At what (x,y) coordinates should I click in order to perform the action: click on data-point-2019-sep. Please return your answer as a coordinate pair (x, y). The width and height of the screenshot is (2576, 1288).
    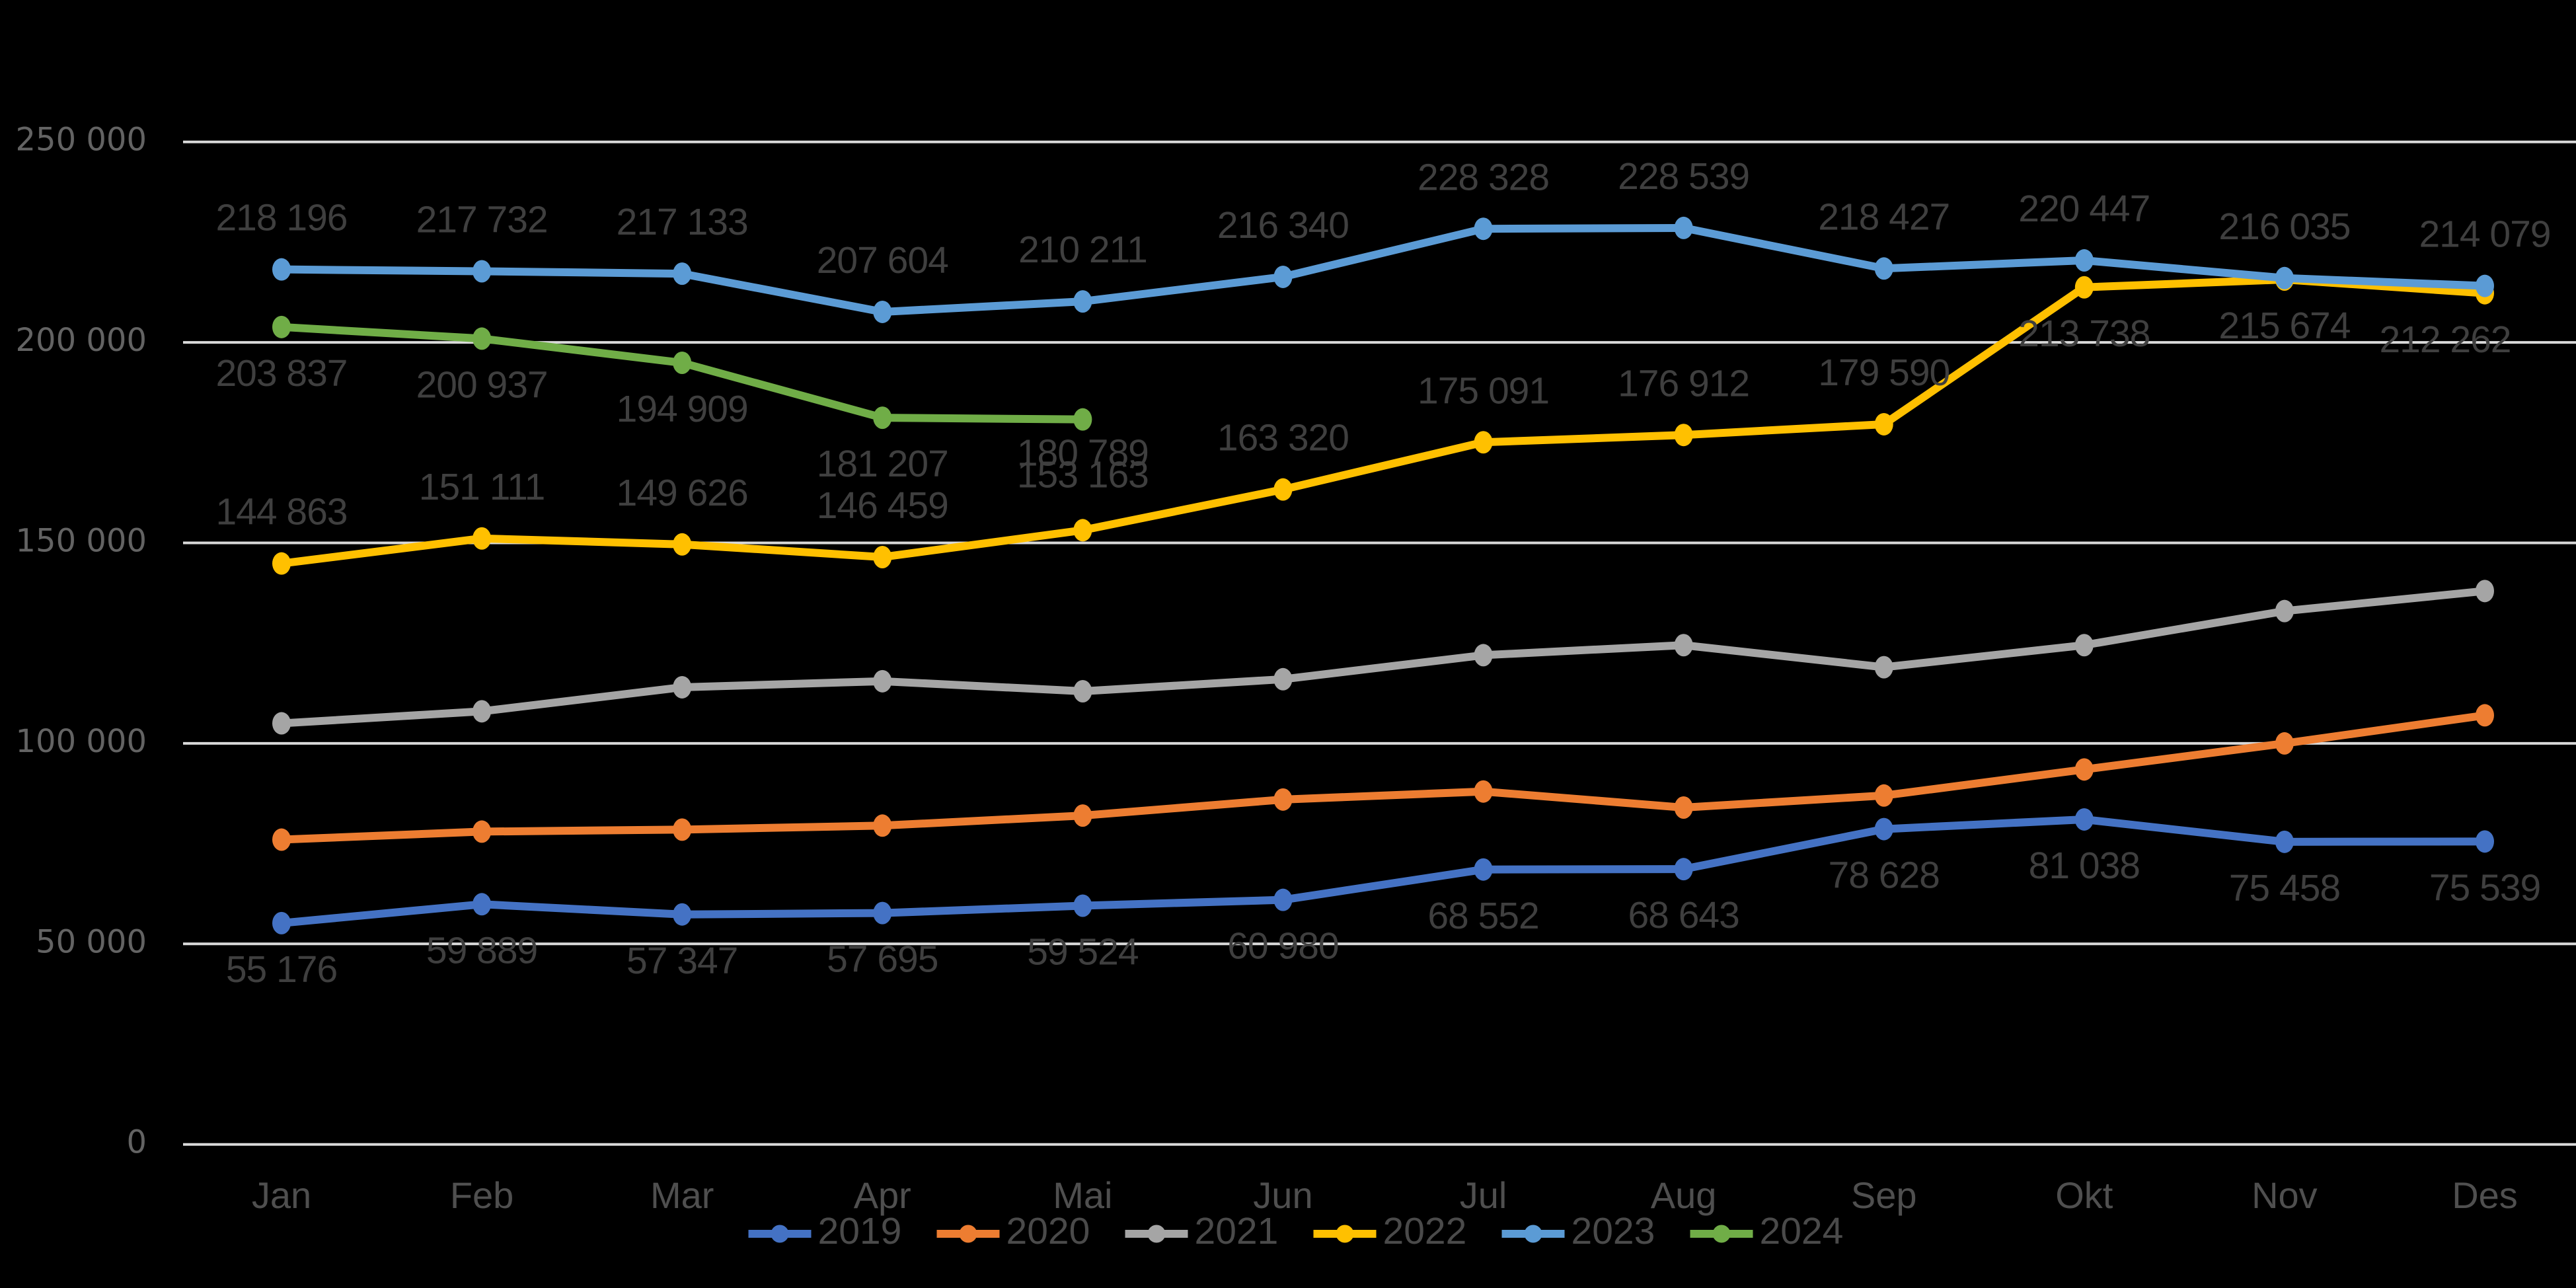
    Looking at the image, I should click on (1883, 829).